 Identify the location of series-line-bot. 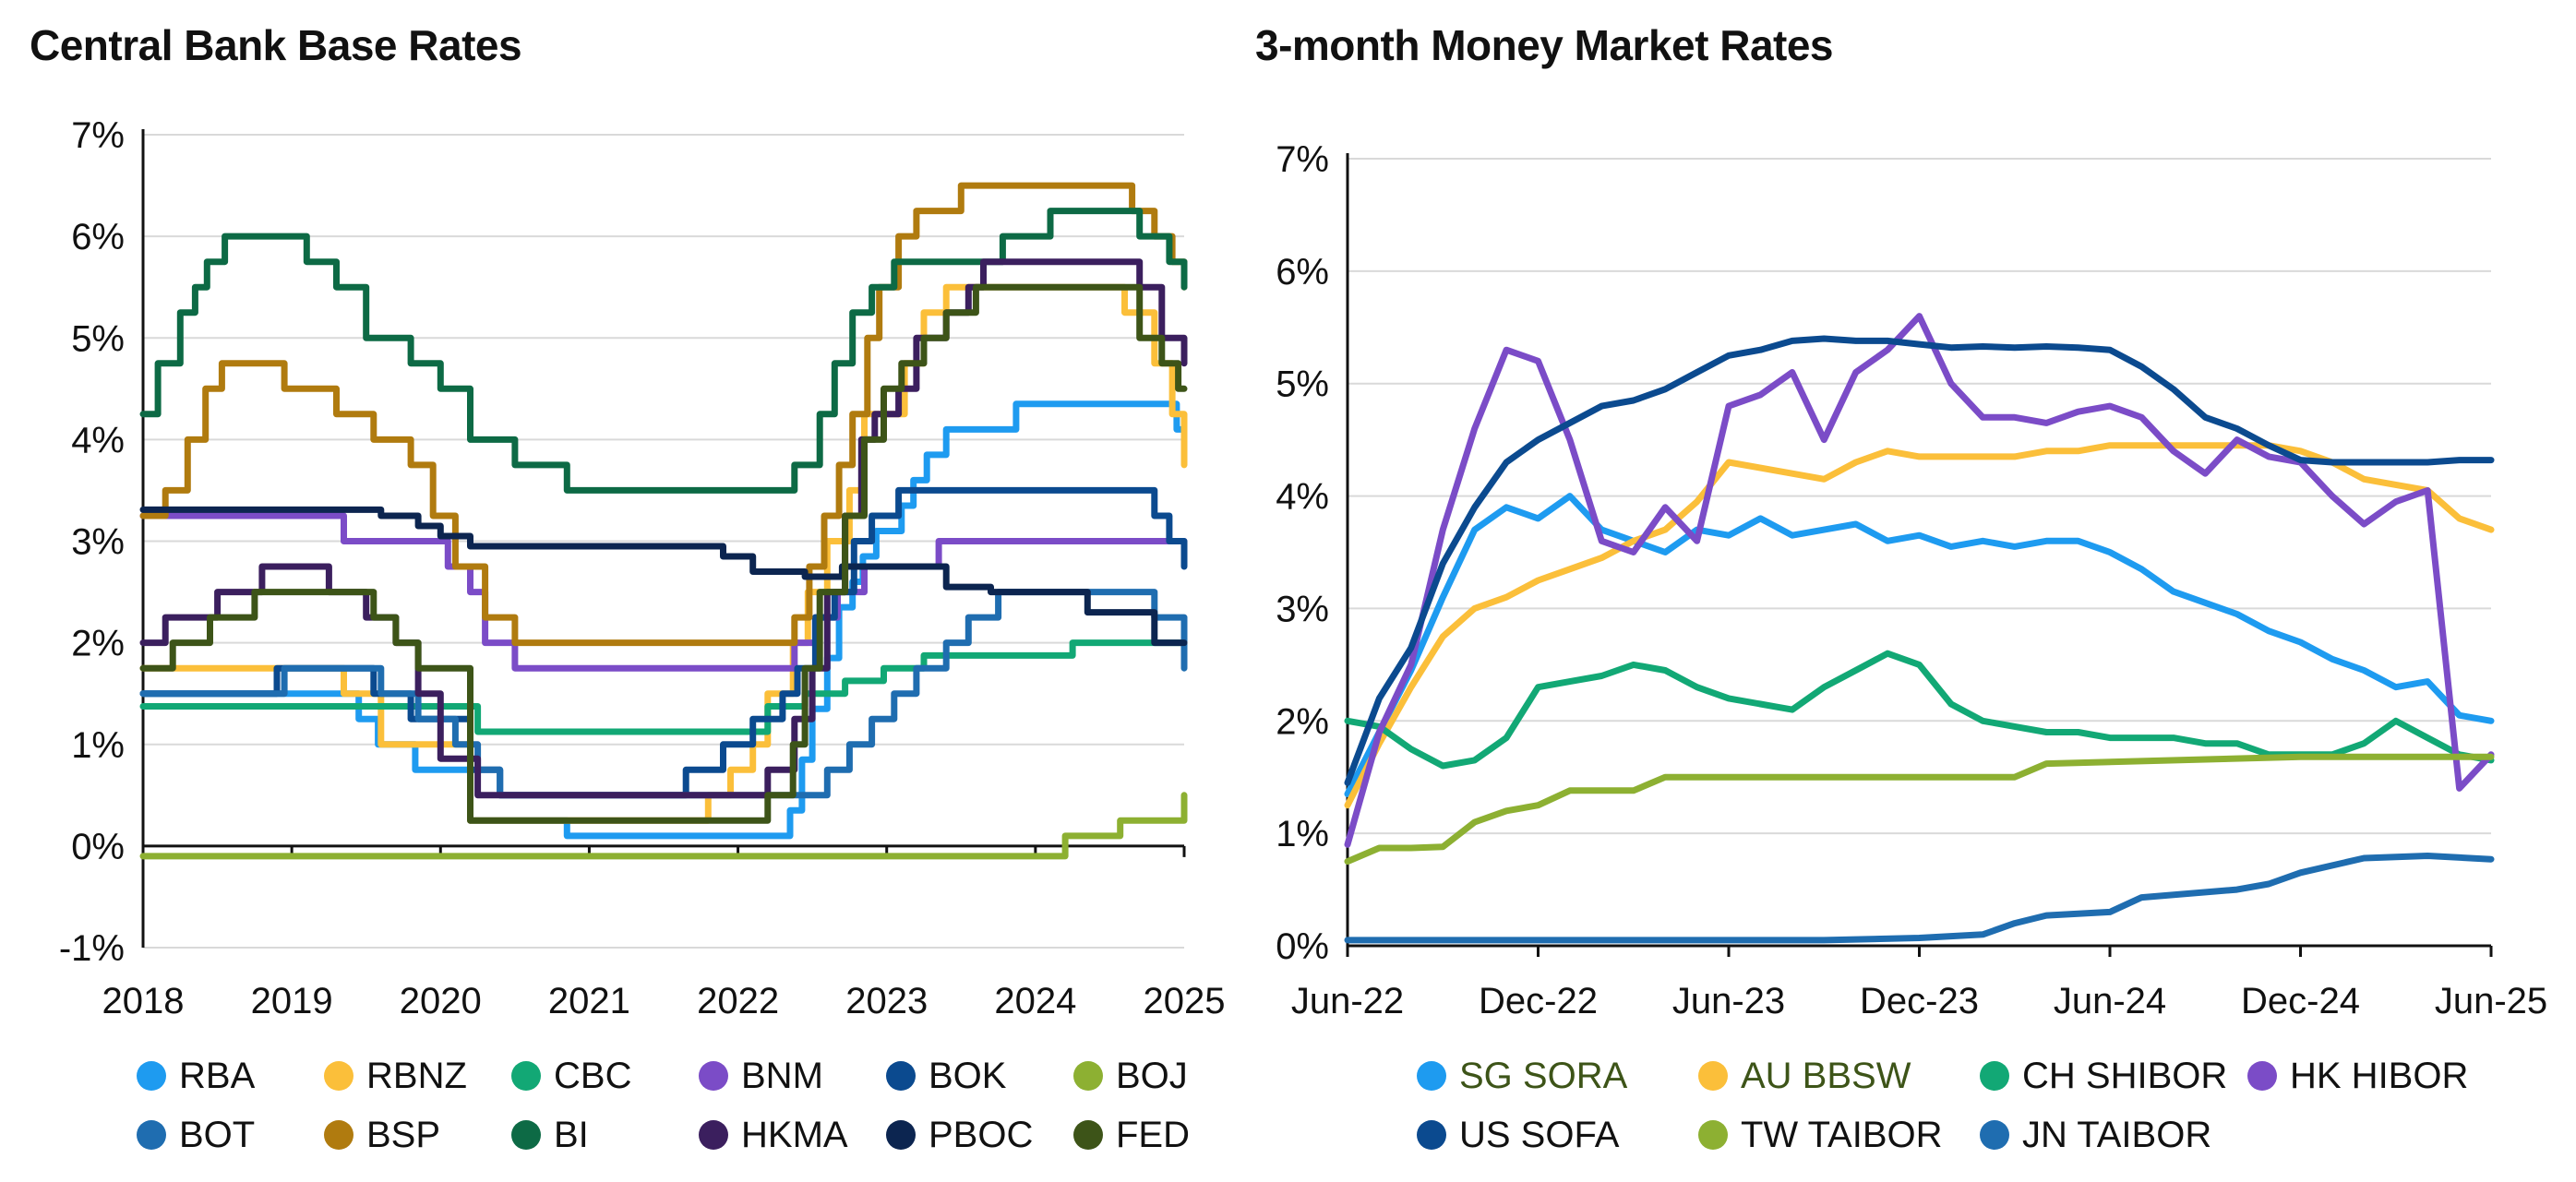
(664, 694).